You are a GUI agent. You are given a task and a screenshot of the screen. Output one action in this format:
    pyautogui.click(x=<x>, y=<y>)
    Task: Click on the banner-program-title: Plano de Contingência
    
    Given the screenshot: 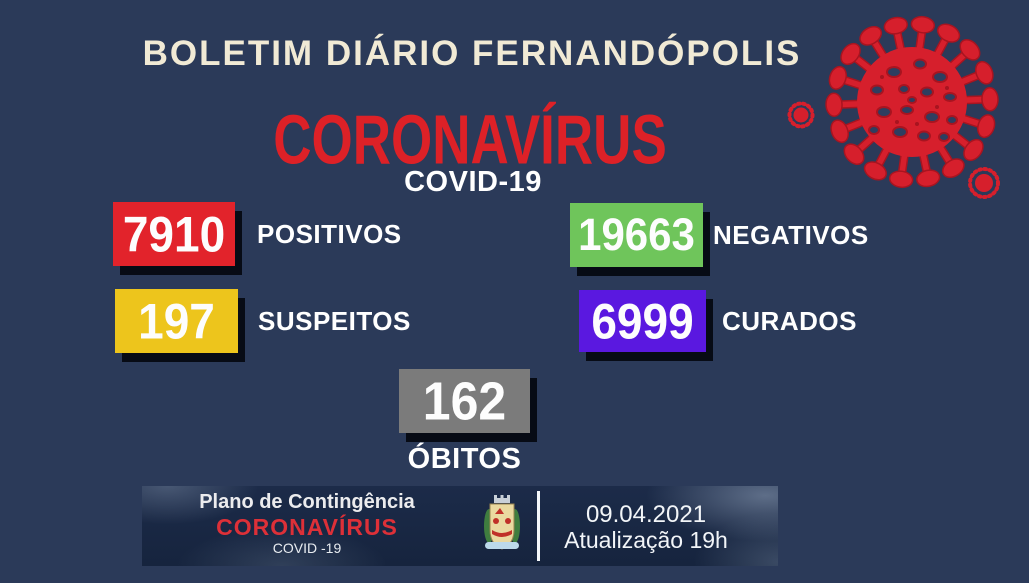 What is the action you would take?
    pyautogui.click(x=307, y=502)
    